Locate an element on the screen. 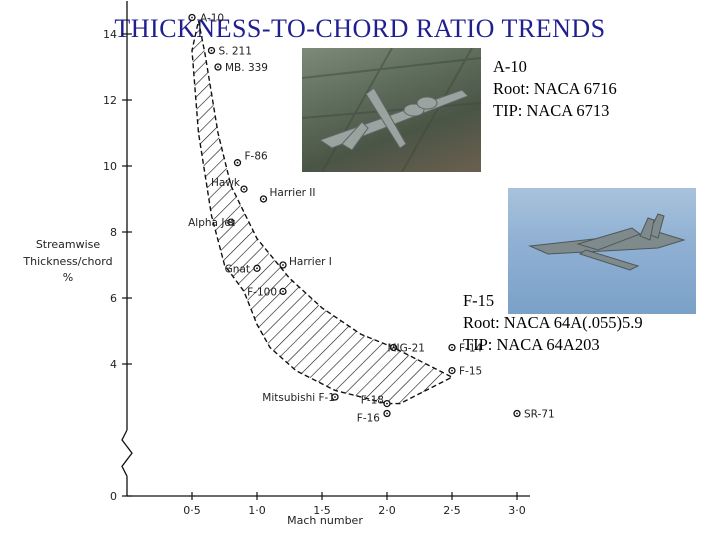  data-point-label: Harrier I is located at coordinates (310, 262).